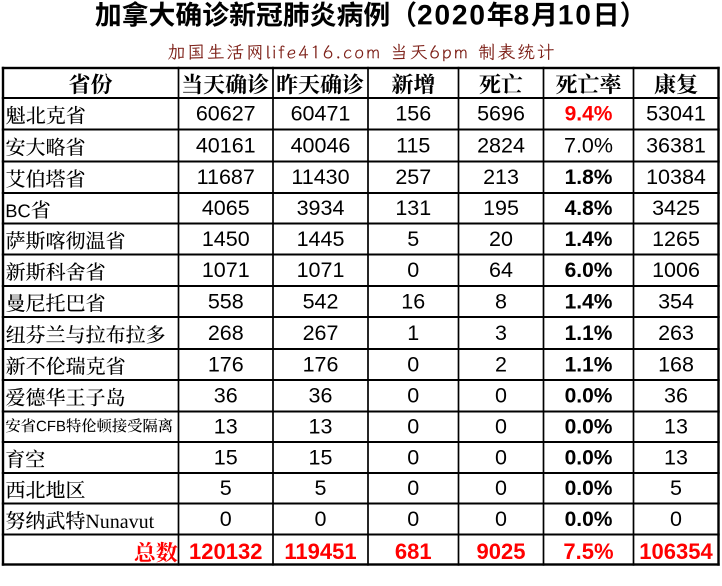 The image size is (722, 586). What do you see at coordinates (588, 145) in the screenshot?
I see `svg-text: 7.0%` at bounding box center [588, 145].